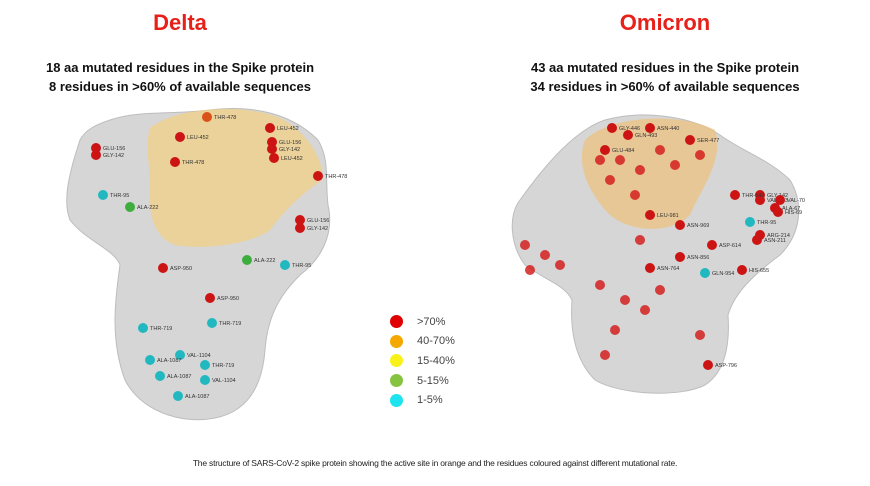 This screenshot has width=870, height=486. Describe the element at coordinates (730, 246) in the screenshot. I see `residue-label: ASP-614` at that location.